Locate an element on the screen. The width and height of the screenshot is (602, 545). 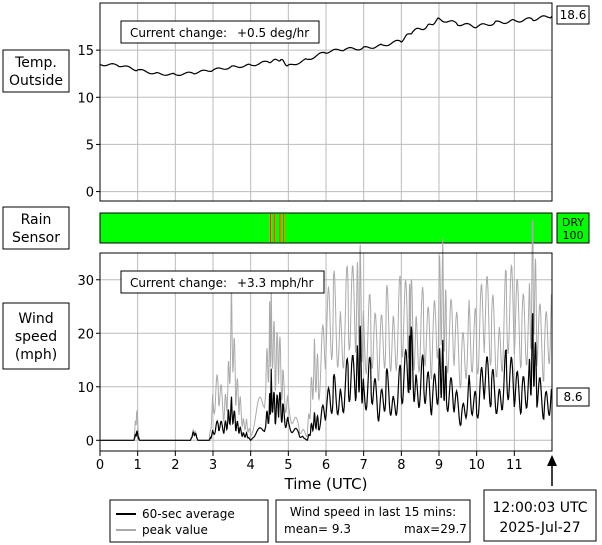
wind-current-value-box is located at coordinates (573, 397).